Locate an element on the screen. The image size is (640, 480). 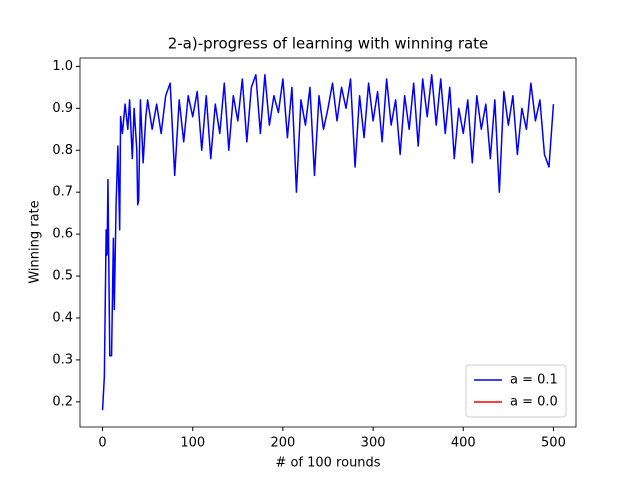
x-tick-label: 500 is located at coordinates (553, 443).